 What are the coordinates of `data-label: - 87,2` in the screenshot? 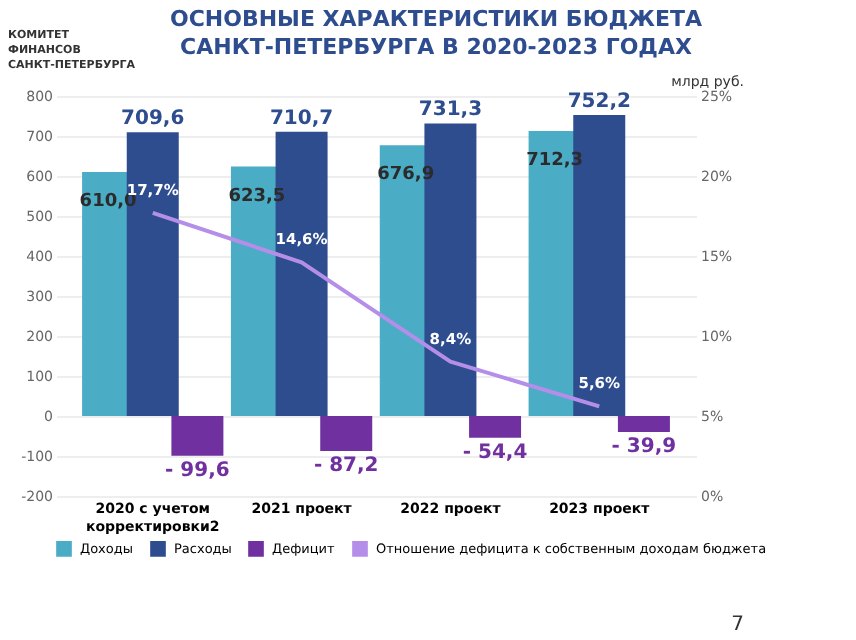 It's located at (346, 465).